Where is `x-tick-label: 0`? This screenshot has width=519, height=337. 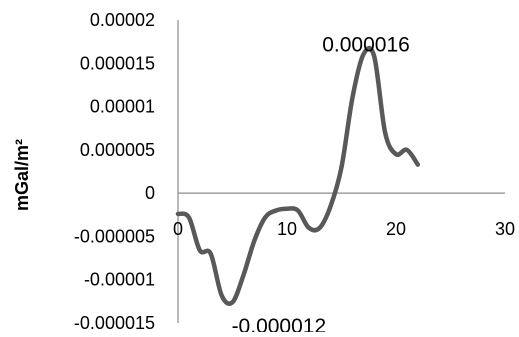 x-tick-label: 0 is located at coordinates (178, 229).